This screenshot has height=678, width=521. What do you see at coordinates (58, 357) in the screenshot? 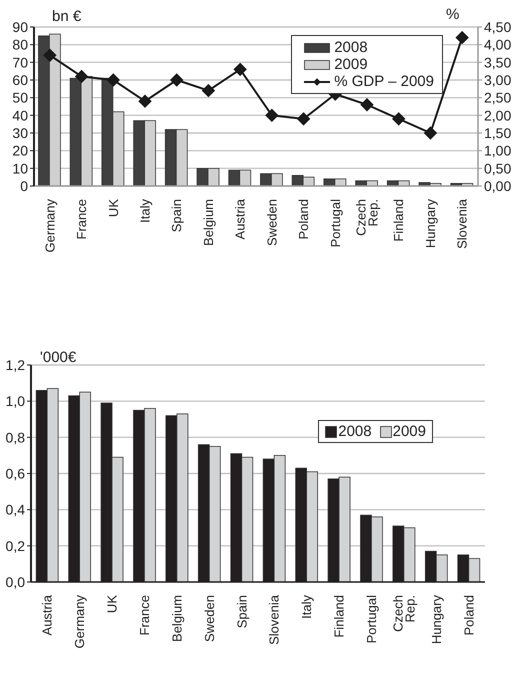
I see `y-axis-title: '000€` at bounding box center [58, 357].